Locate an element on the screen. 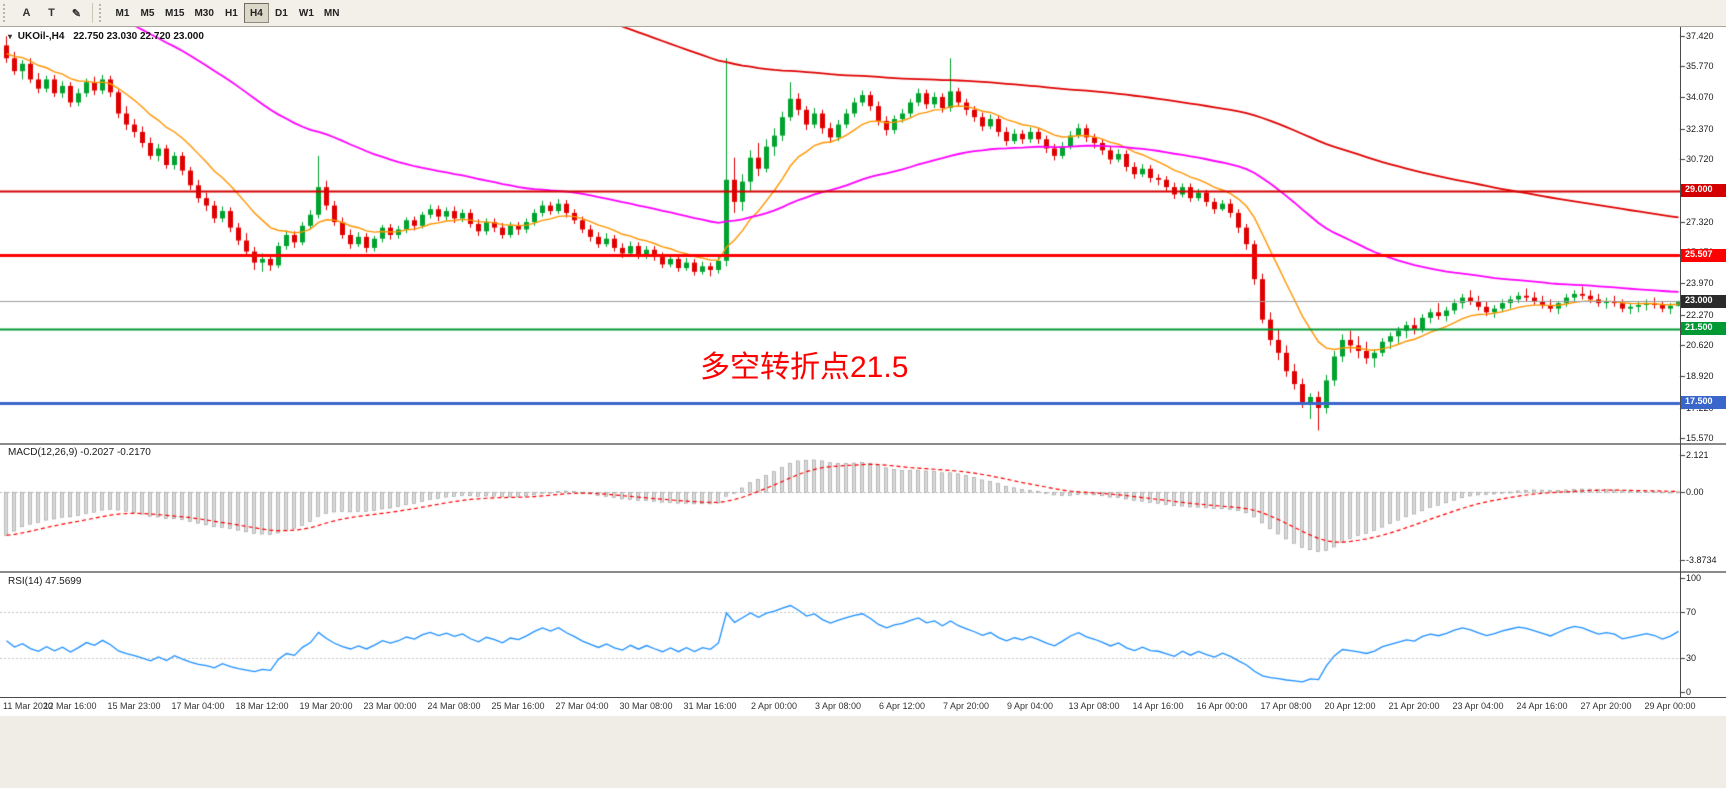 The height and width of the screenshot is (788, 1726). macd-label: MACD(12,26,9) -0.2027 -0.2170 is located at coordinates (79, 452).